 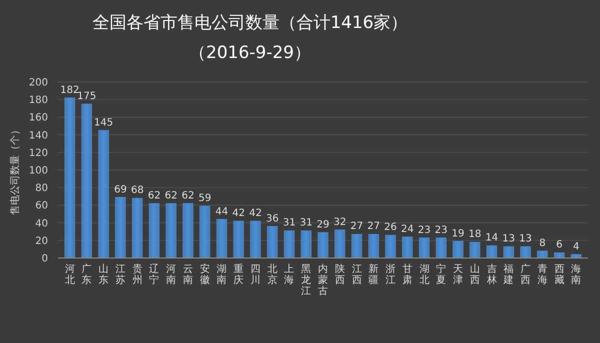 I want to click on data-label: 31, so click(x=289, y=223).